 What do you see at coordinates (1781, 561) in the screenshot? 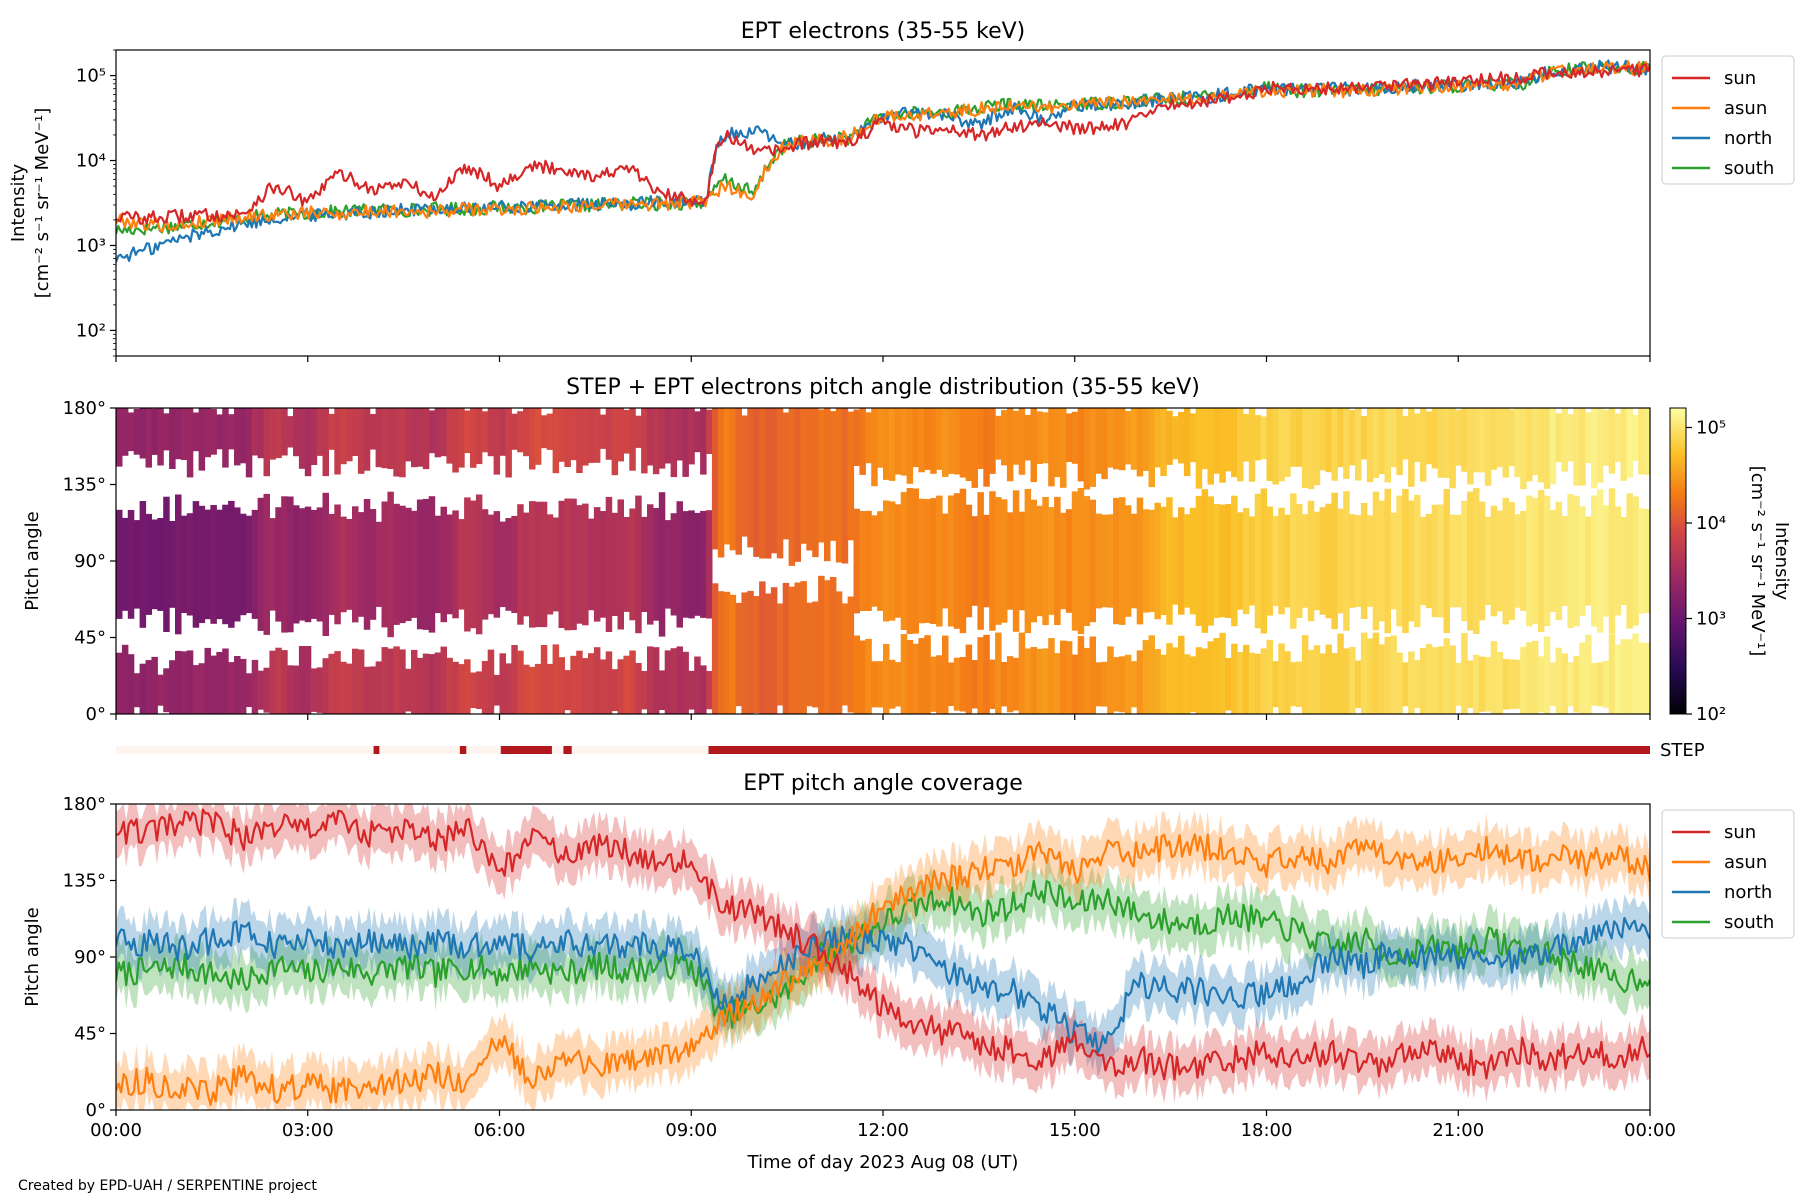
I see `colorbar-label-line1: Intensity` at bounding box center [1781, 561].